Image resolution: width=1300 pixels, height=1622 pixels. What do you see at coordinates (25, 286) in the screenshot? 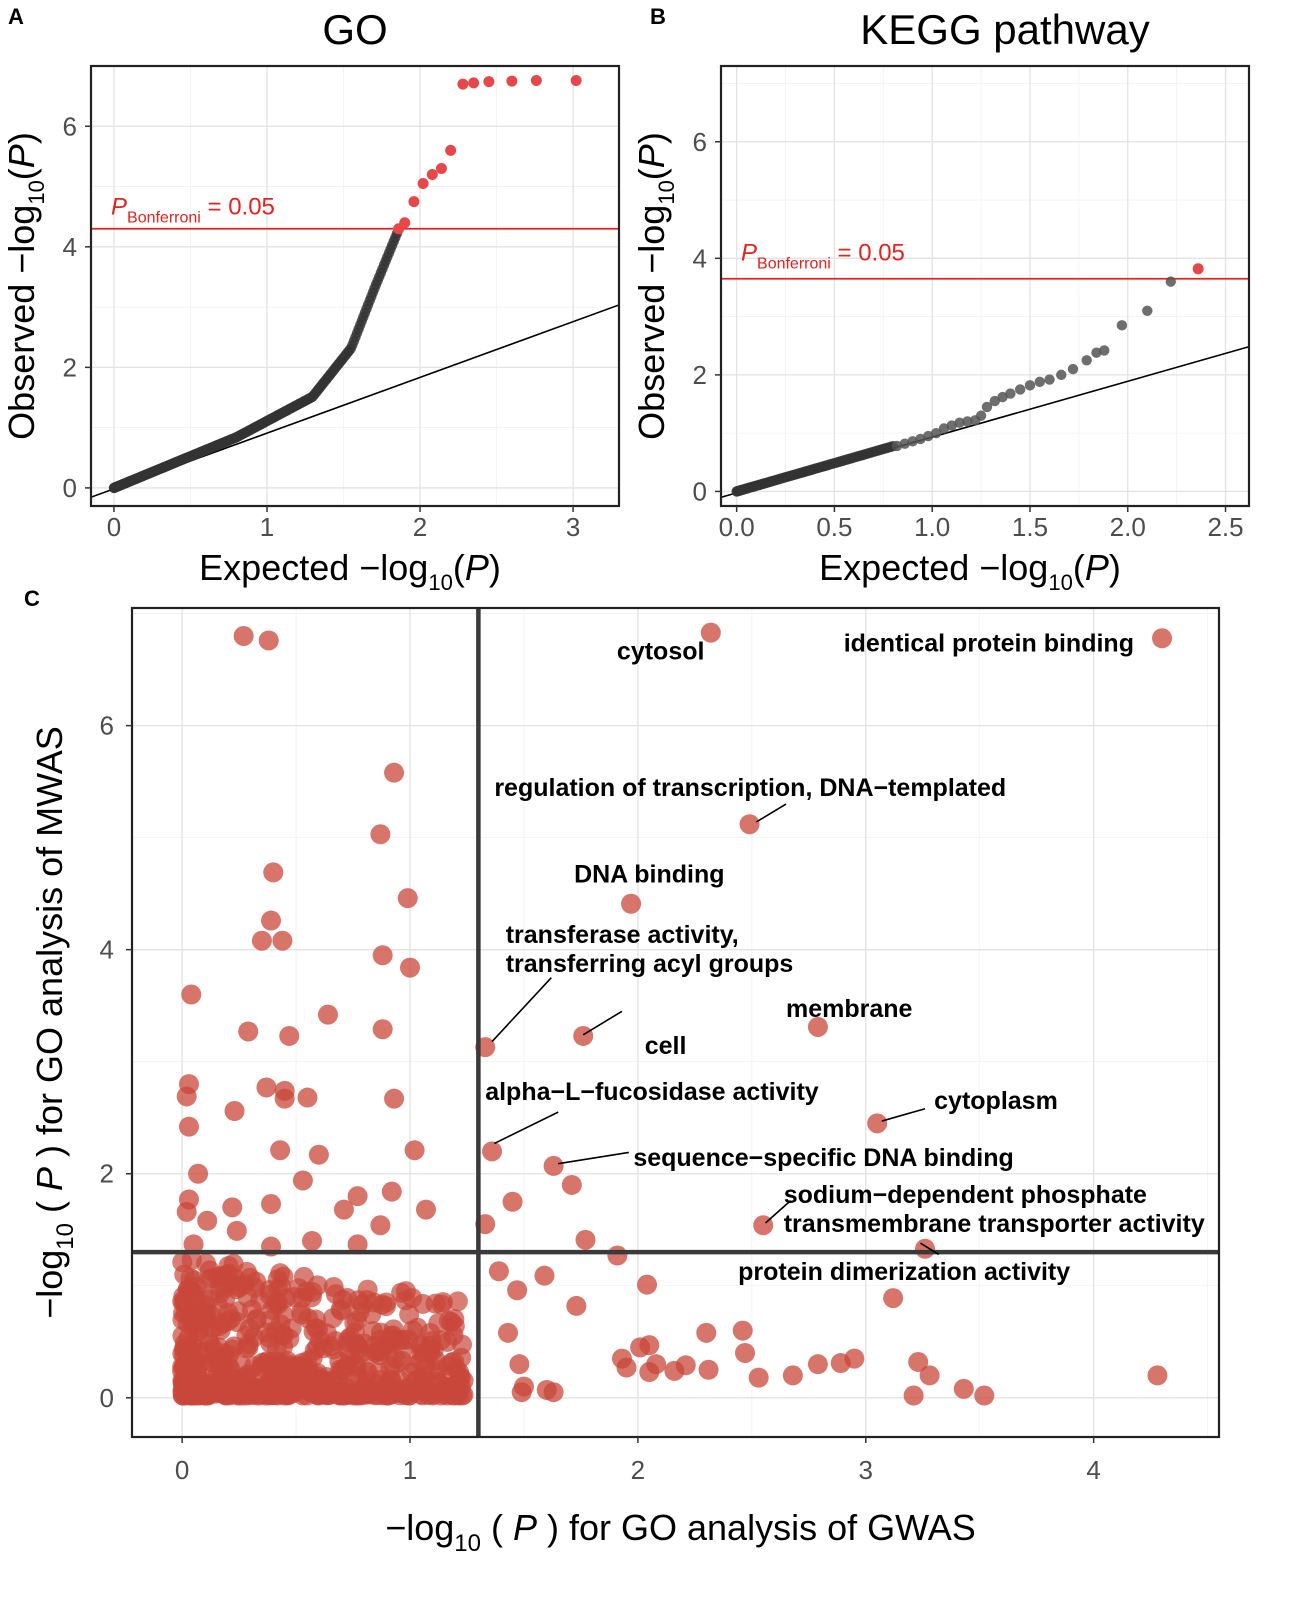
I see `panel-a-y-axis-title: Observed −log10(P)` at bounding box center [25, 286].